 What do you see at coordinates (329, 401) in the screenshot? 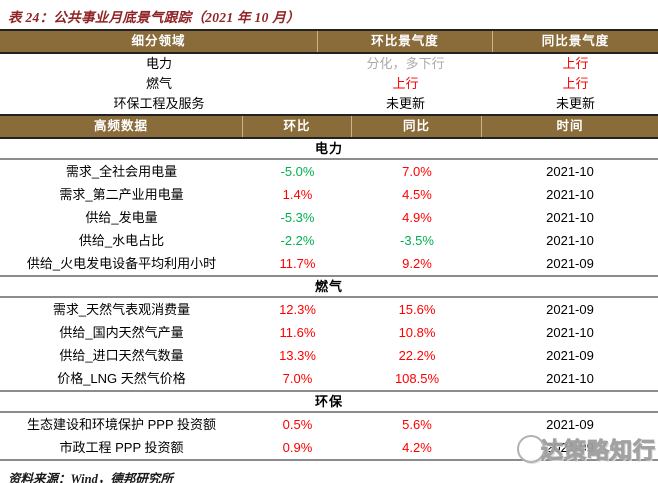
I see `section-header: 环保` at bounding box center [329, 401].